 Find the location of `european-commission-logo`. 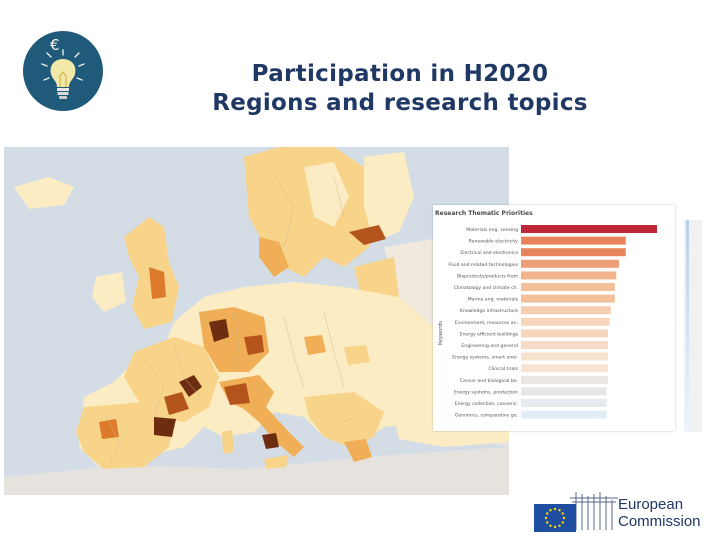

european-commission-logo is located at coordinates (615, 511).